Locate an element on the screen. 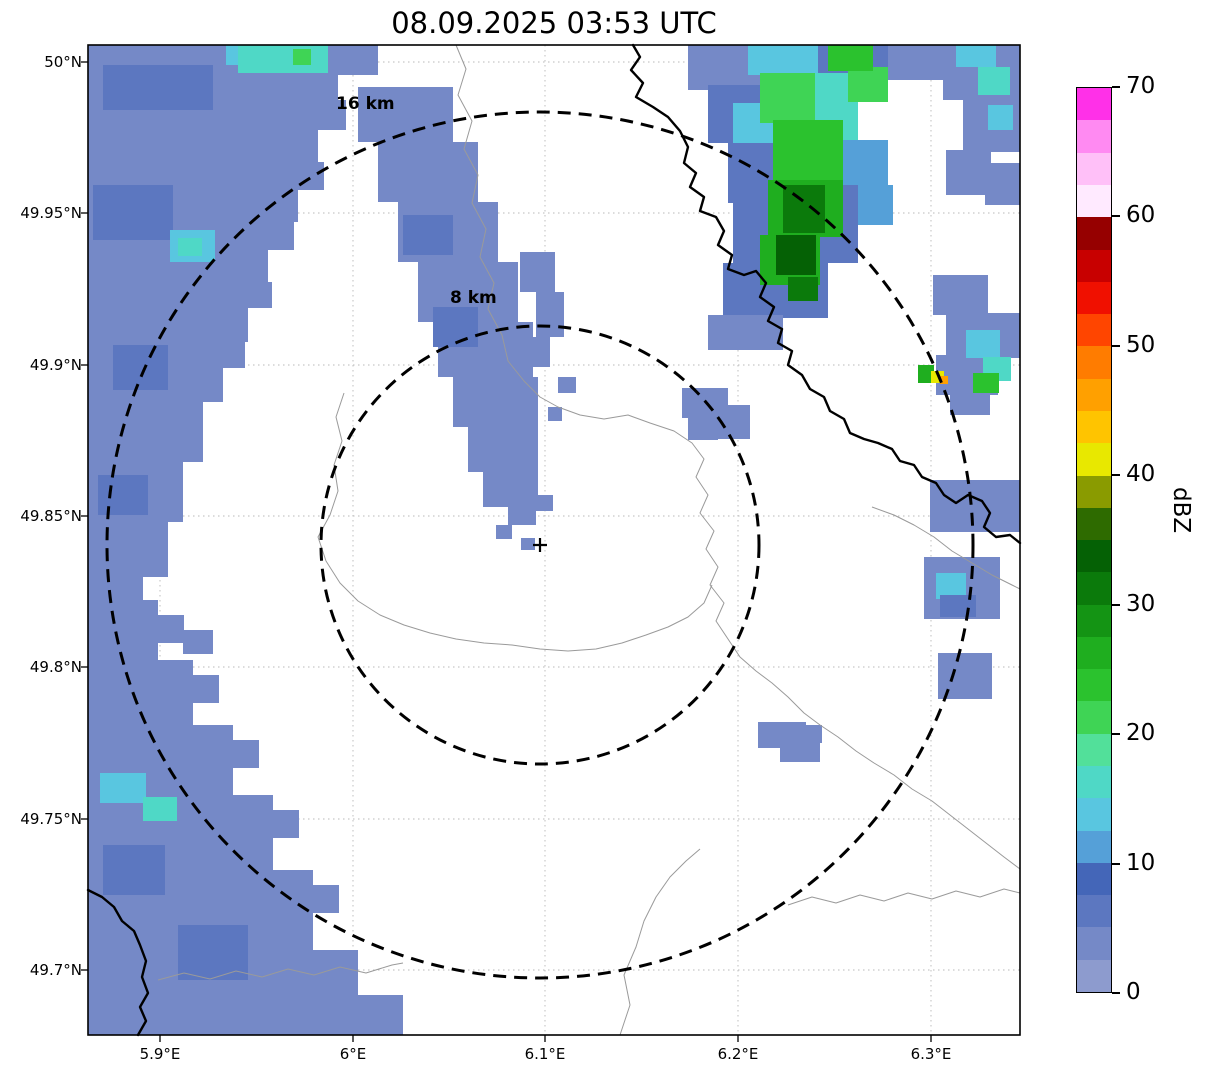 The height and width of the screenshot is (1069, 1207). figure-title: 08.09.2025 03:53 UTC is located at coordinates (554, 23).